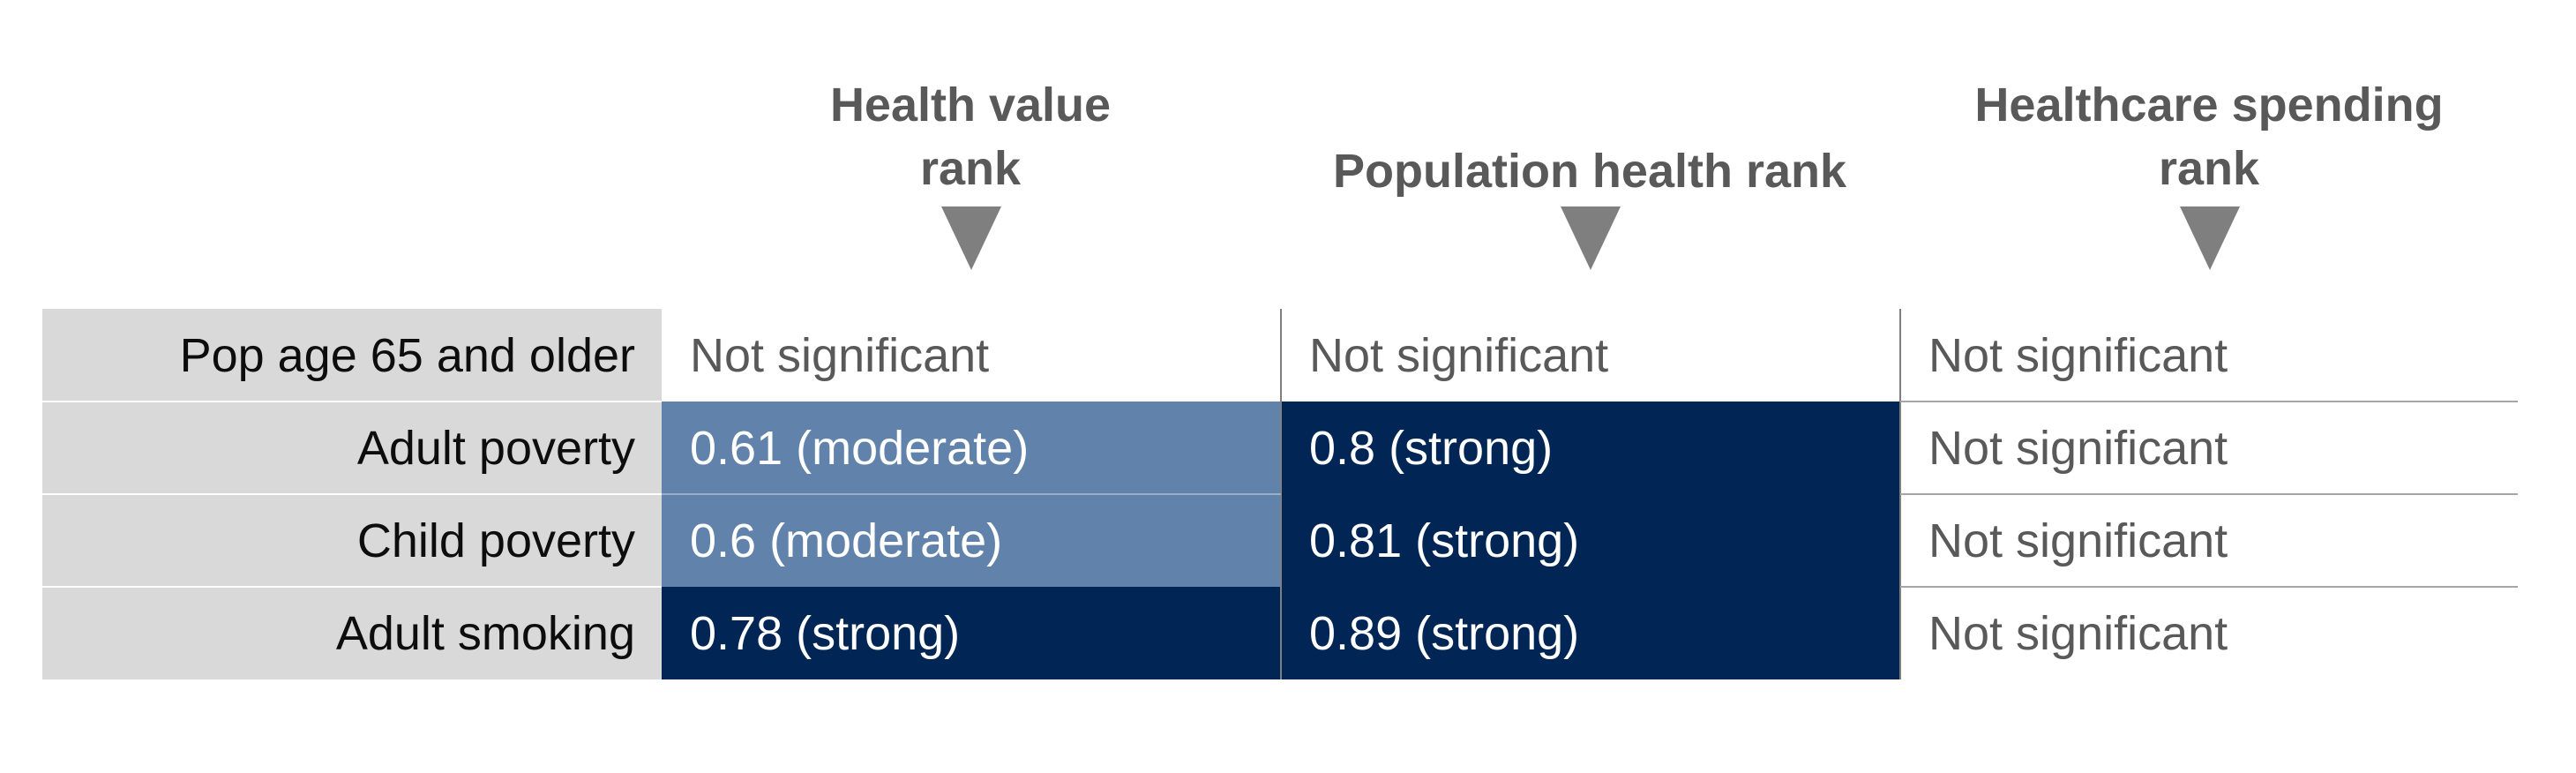 The width and height of the screenshot is (2576, 773). I want to click on cell-adult-smoking-healthcare-spending: Not significant, so click(2210, 633).